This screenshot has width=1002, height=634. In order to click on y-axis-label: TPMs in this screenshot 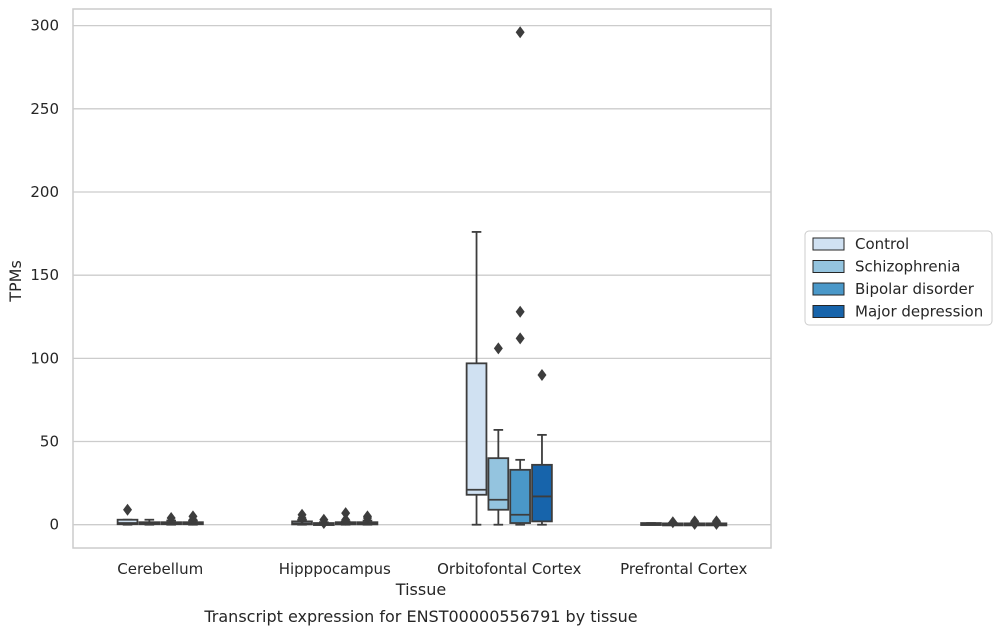, I will do `click(15, 281)`.